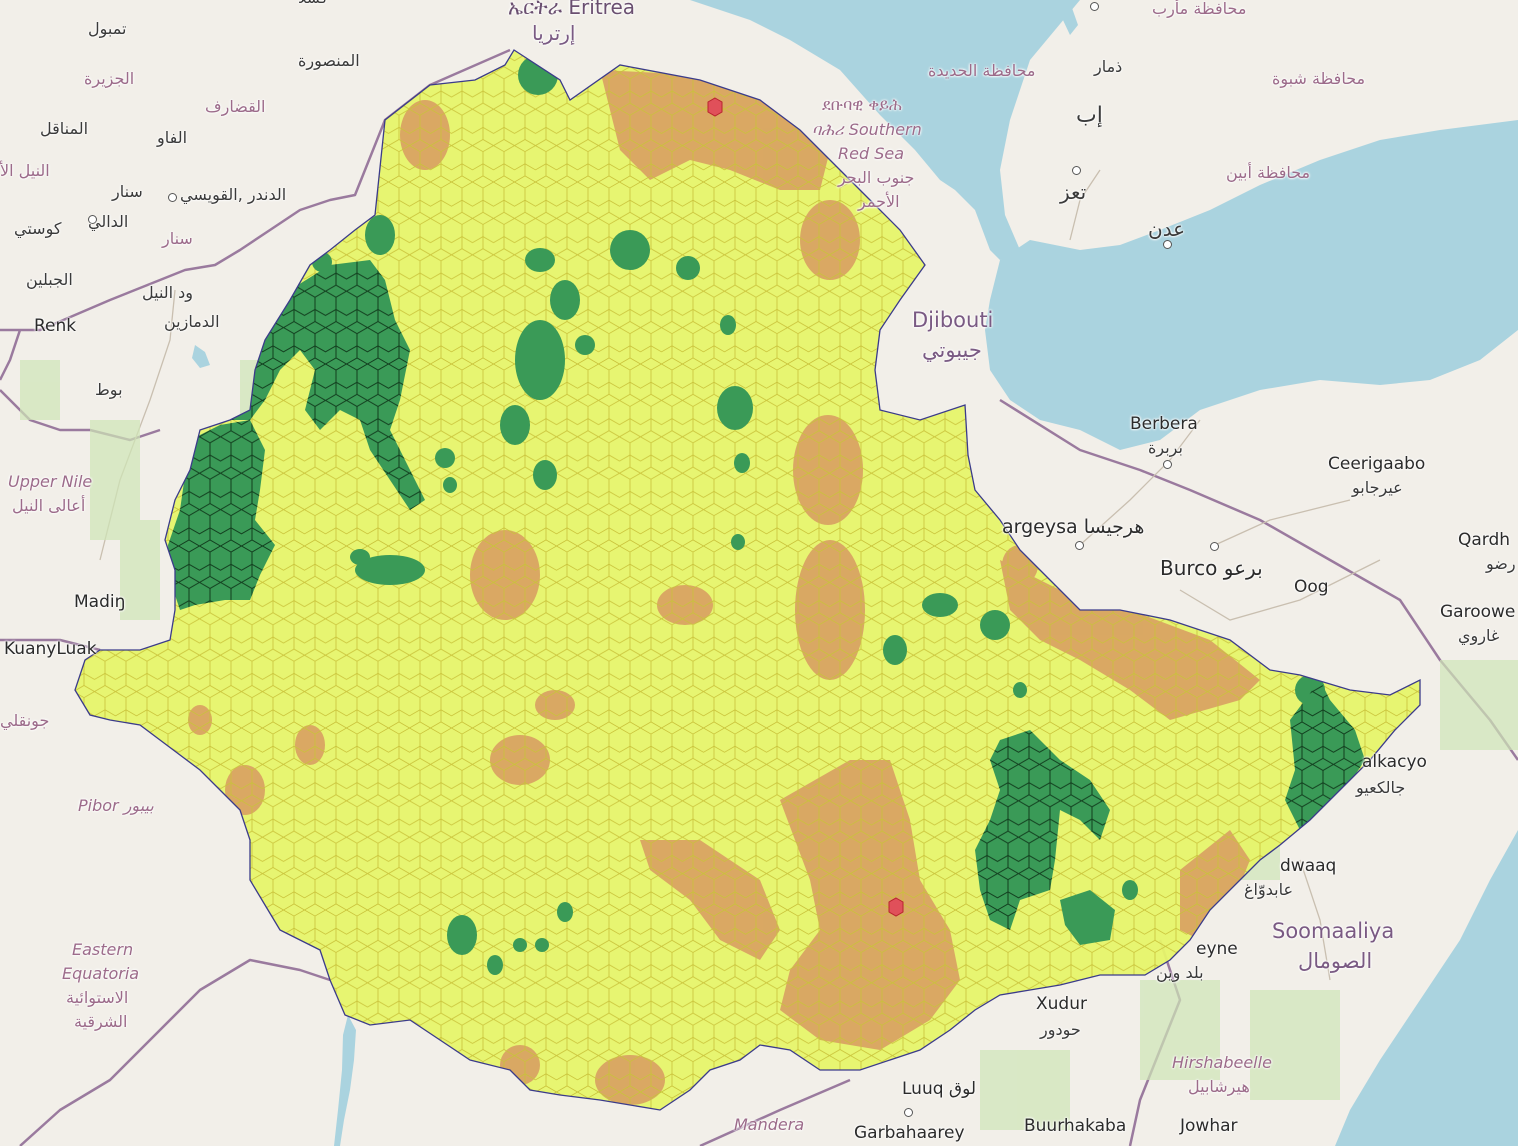 The image size is (1518, 1146). Describe the element at coordinates (1377, 464) in the screenshot. I see `label-ceerigaabo: Ceerigaabo` at that location.